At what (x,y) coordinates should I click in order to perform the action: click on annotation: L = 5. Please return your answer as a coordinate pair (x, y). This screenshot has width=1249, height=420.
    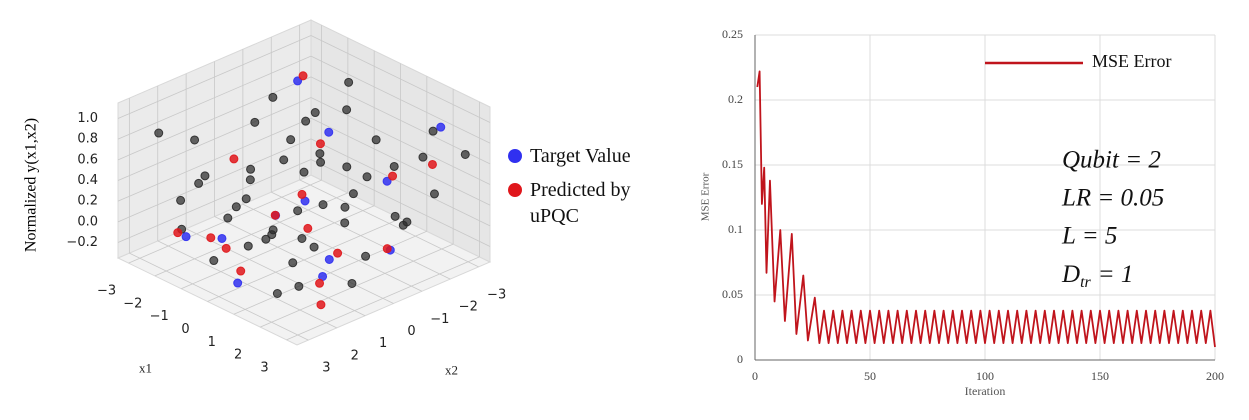
    Looking at the image, I should click on (1089, 236).